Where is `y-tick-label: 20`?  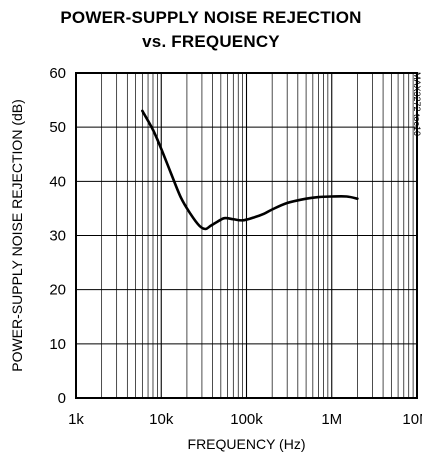
y-tick-label: 20 is located at coordinates (57, 290).